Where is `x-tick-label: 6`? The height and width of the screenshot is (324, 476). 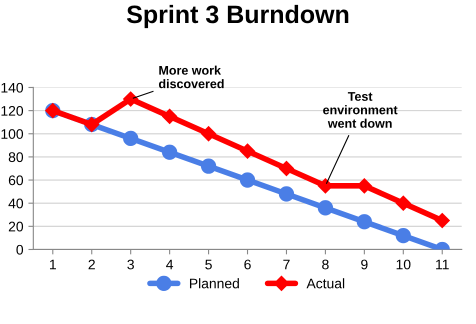
x-tick-label: 6 is located at coordinates (247, 265).